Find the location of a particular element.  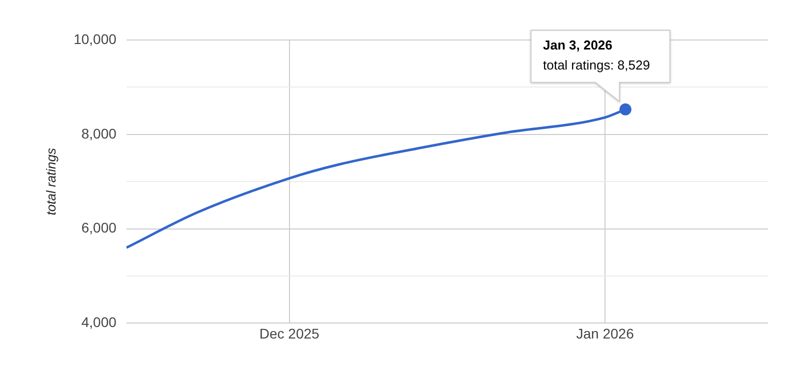

annotation: Jan 3, 2026 total ratings: 8,529 is located at coordinates (596, 55).